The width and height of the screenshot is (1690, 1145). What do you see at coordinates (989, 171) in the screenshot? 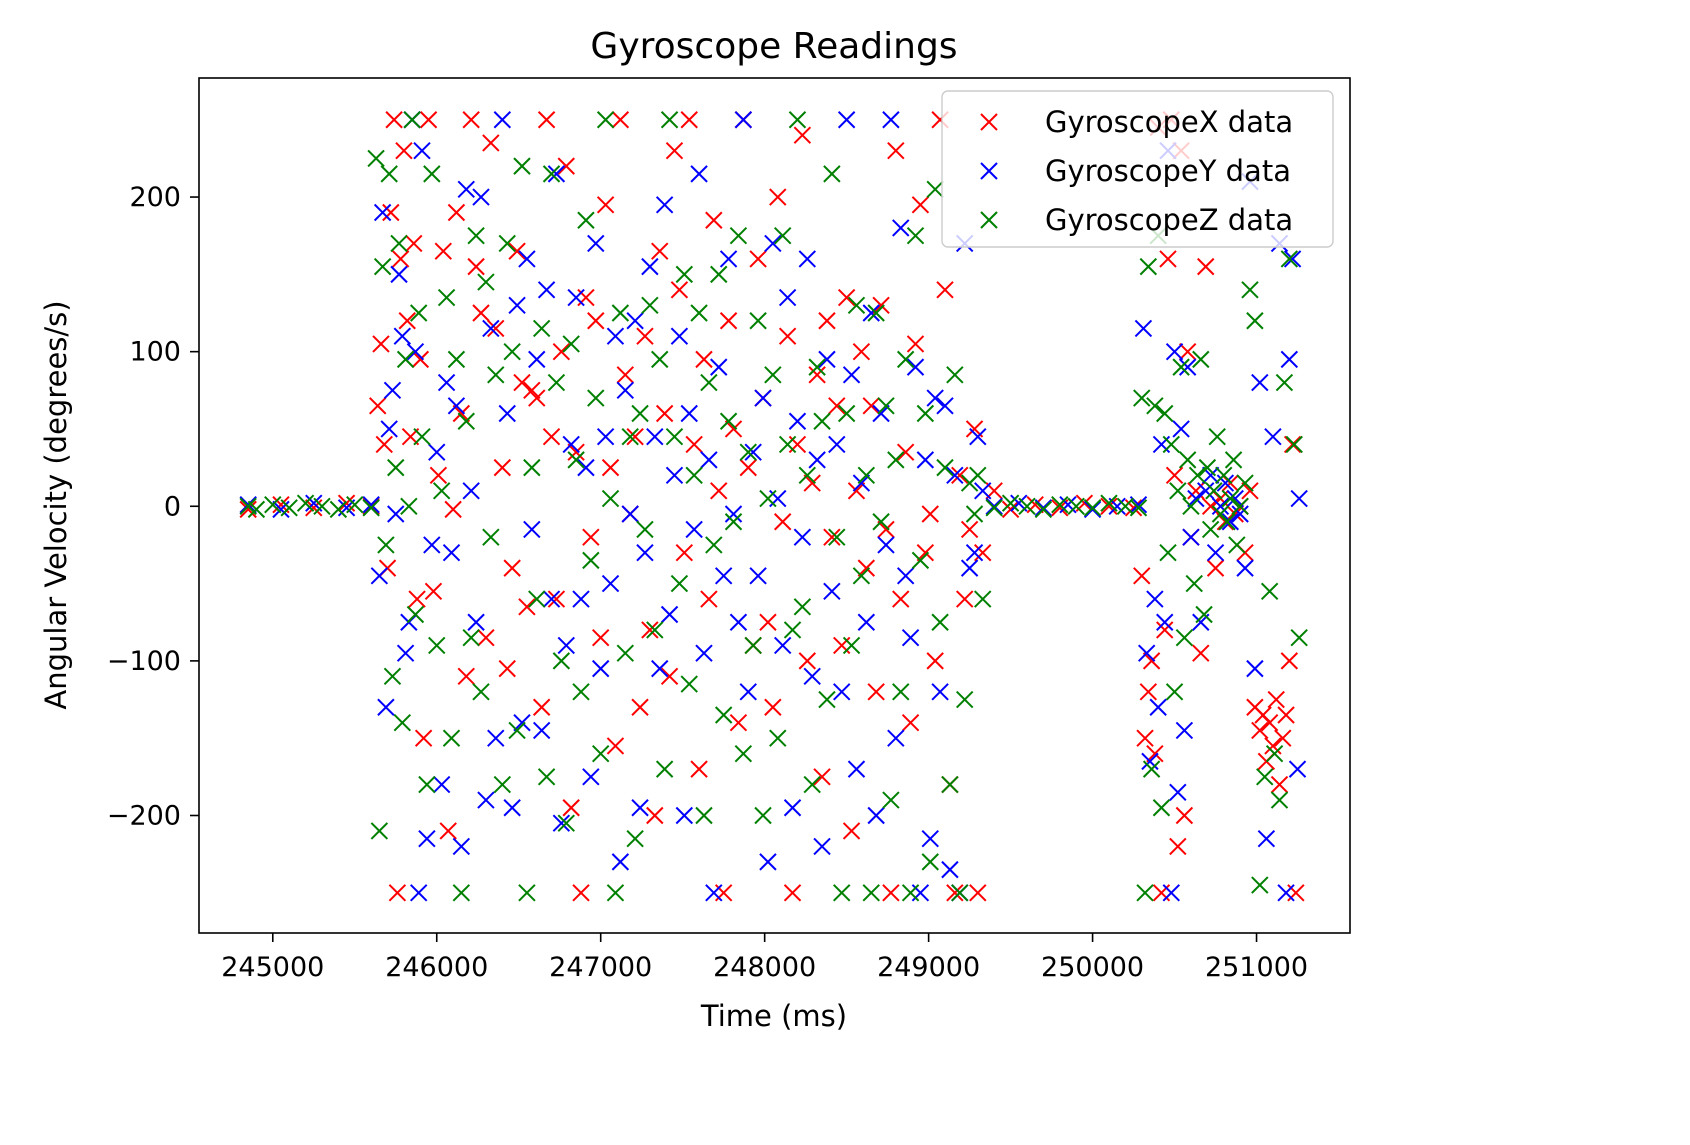
I see `legend-marker` at bounding box center [989, 171].